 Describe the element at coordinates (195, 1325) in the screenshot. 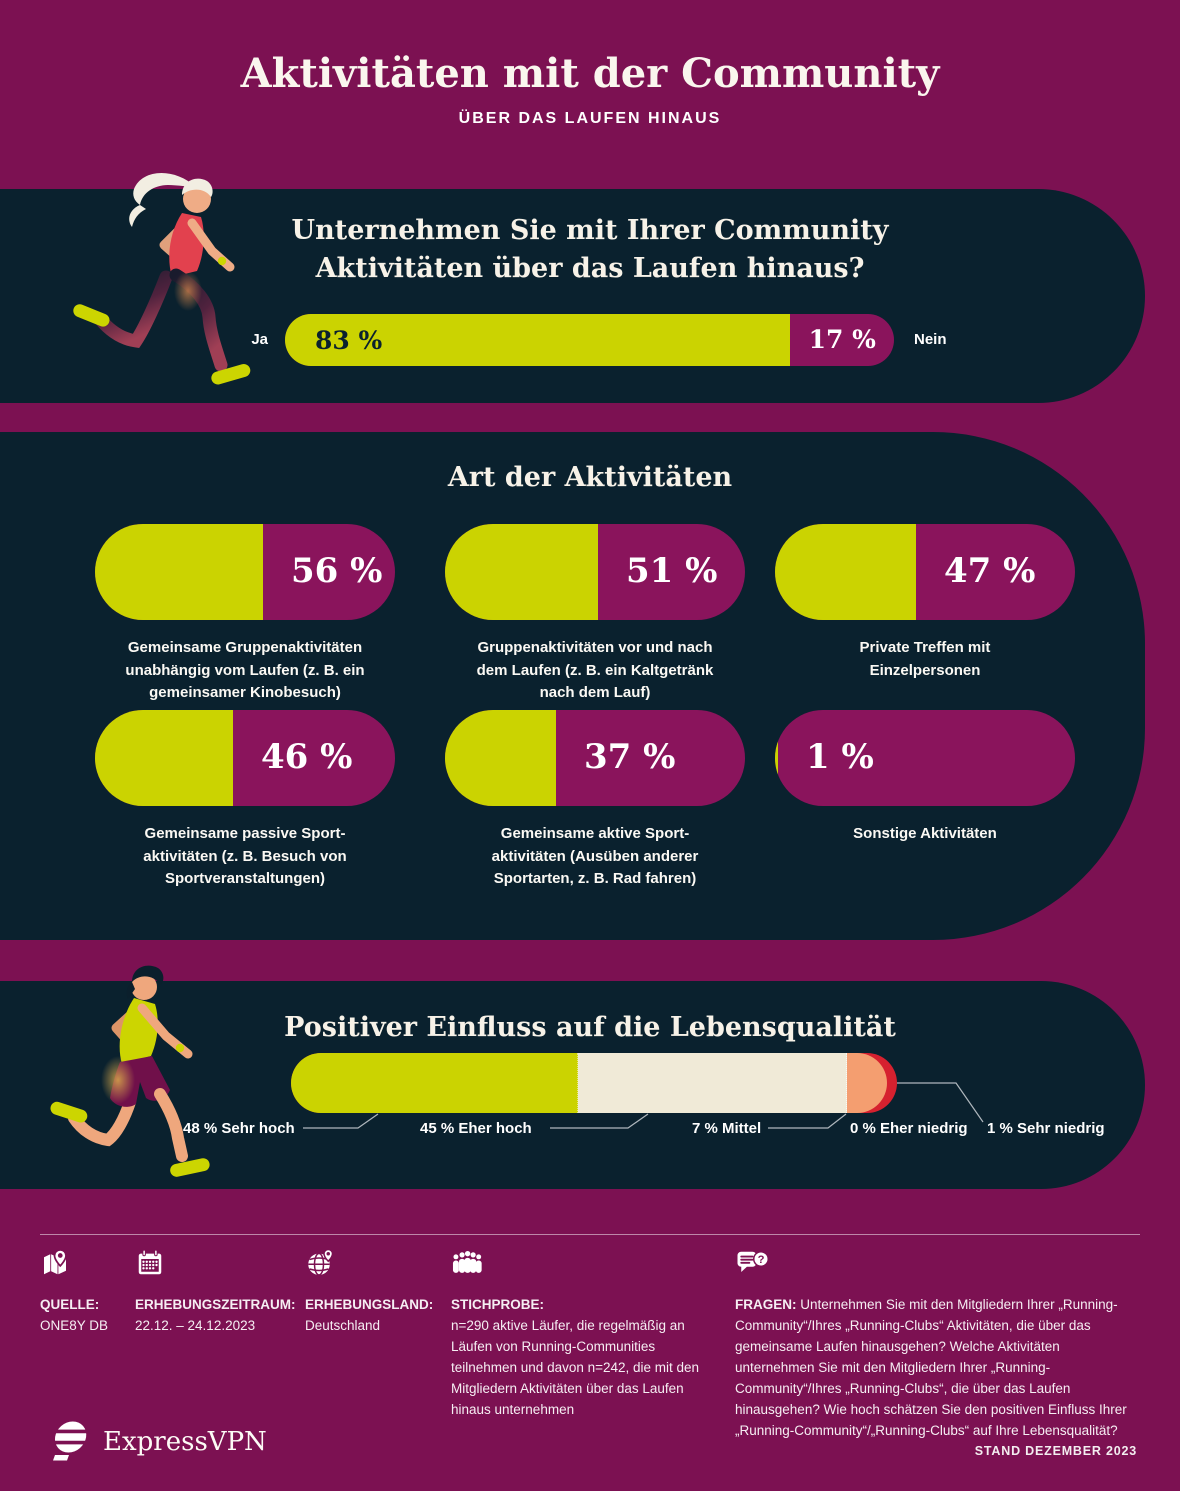

I see `period-value: 22.12. – 24.12.2023` at that location.